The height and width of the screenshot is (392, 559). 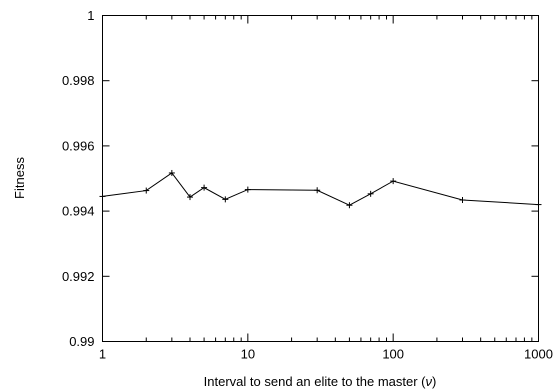 I want to click on y-axis-title: Fitness, so click(x=19, y=178).